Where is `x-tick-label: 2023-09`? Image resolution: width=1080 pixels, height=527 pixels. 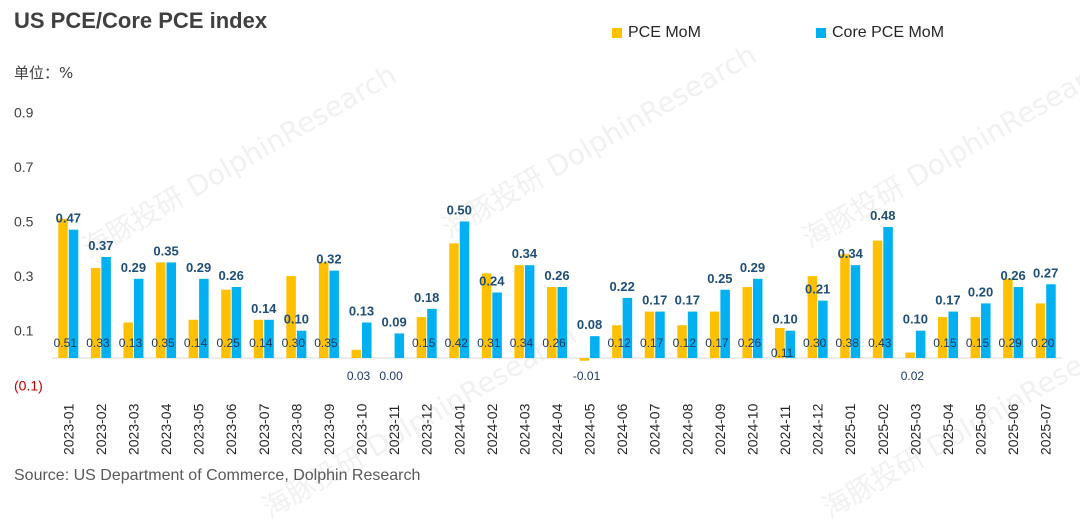 x-tick-label: 2023-09 is located at coordinates (329, 429).